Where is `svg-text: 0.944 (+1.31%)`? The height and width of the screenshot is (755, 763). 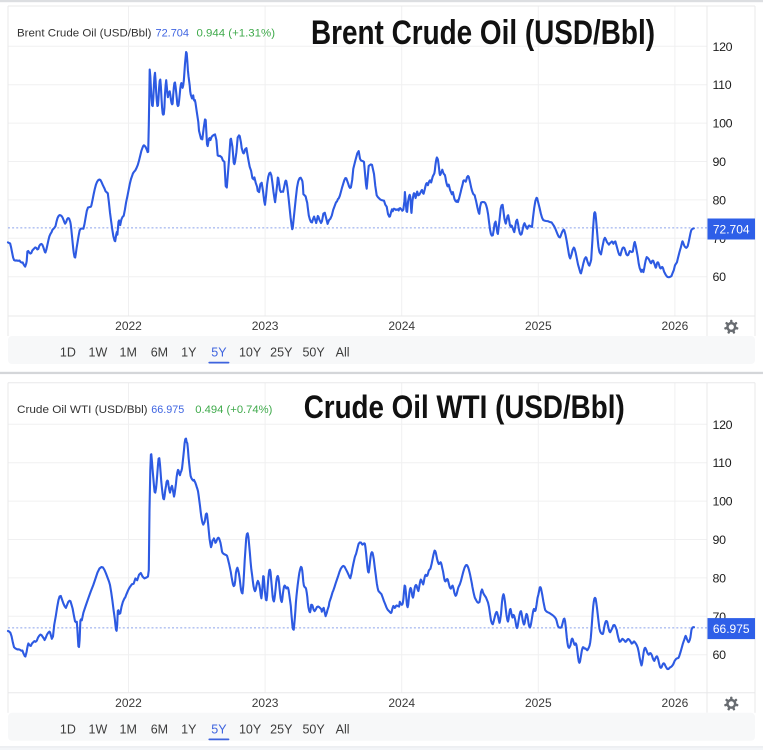 svg-text: 0.944 (+1.31%) is located at coordinates (236, 33).